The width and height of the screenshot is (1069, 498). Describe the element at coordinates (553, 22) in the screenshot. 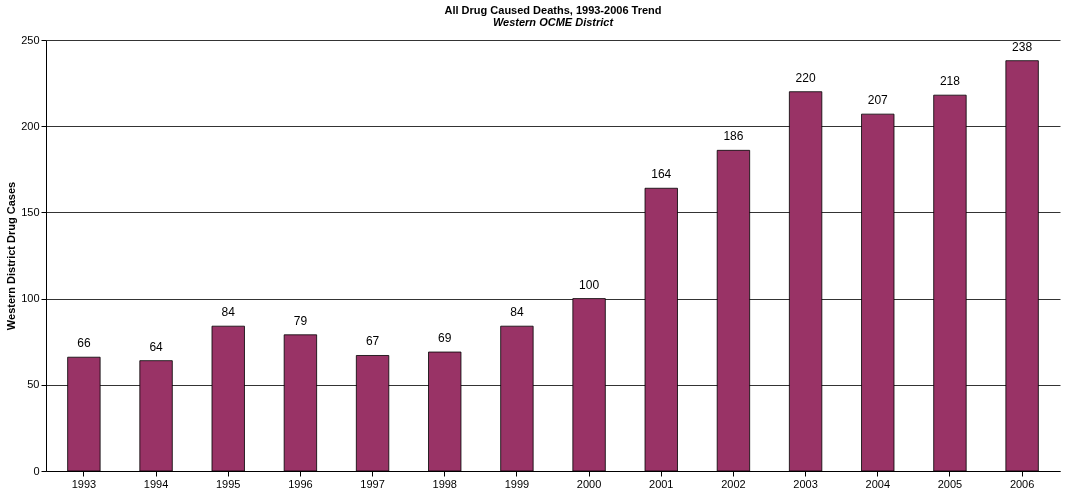

I see `chart-subtitle: Western OCME District` at that location.